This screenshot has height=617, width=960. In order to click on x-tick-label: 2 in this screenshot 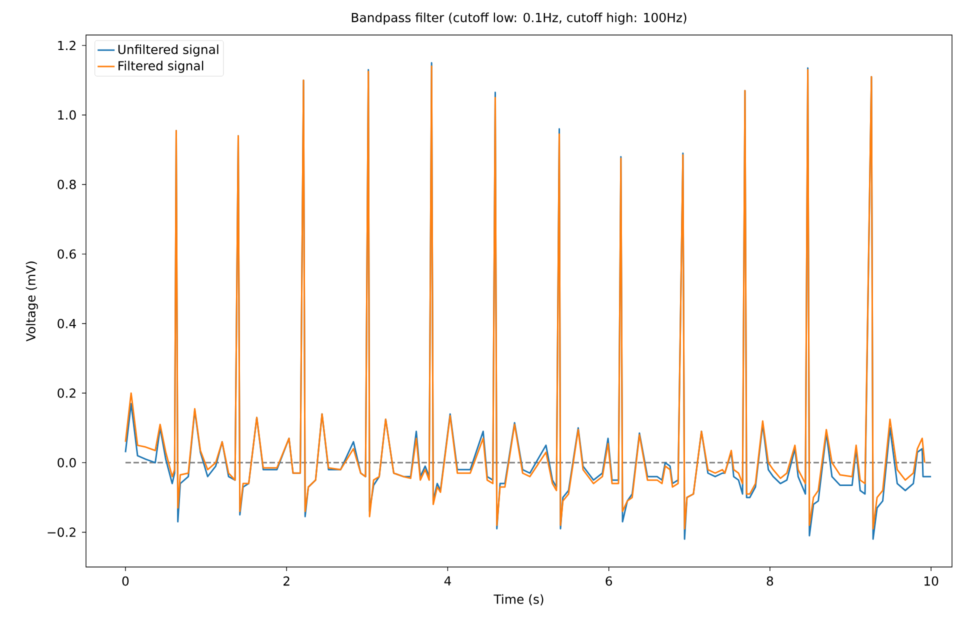, I will do `click(287, 581)`.